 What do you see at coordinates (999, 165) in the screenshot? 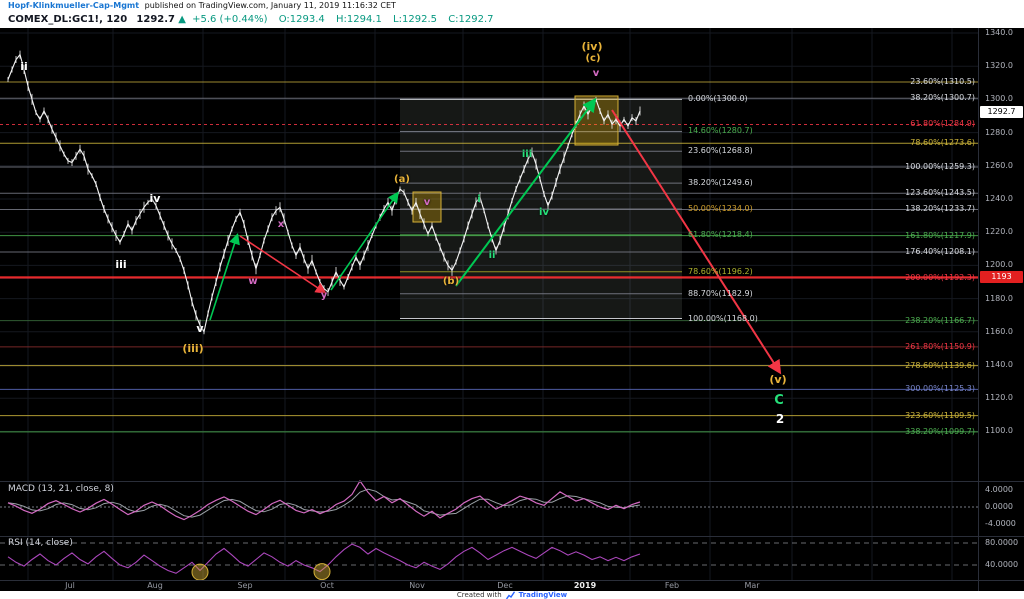
I see `price-axis-tick: 1260.0` at bounding box center [999, 165].